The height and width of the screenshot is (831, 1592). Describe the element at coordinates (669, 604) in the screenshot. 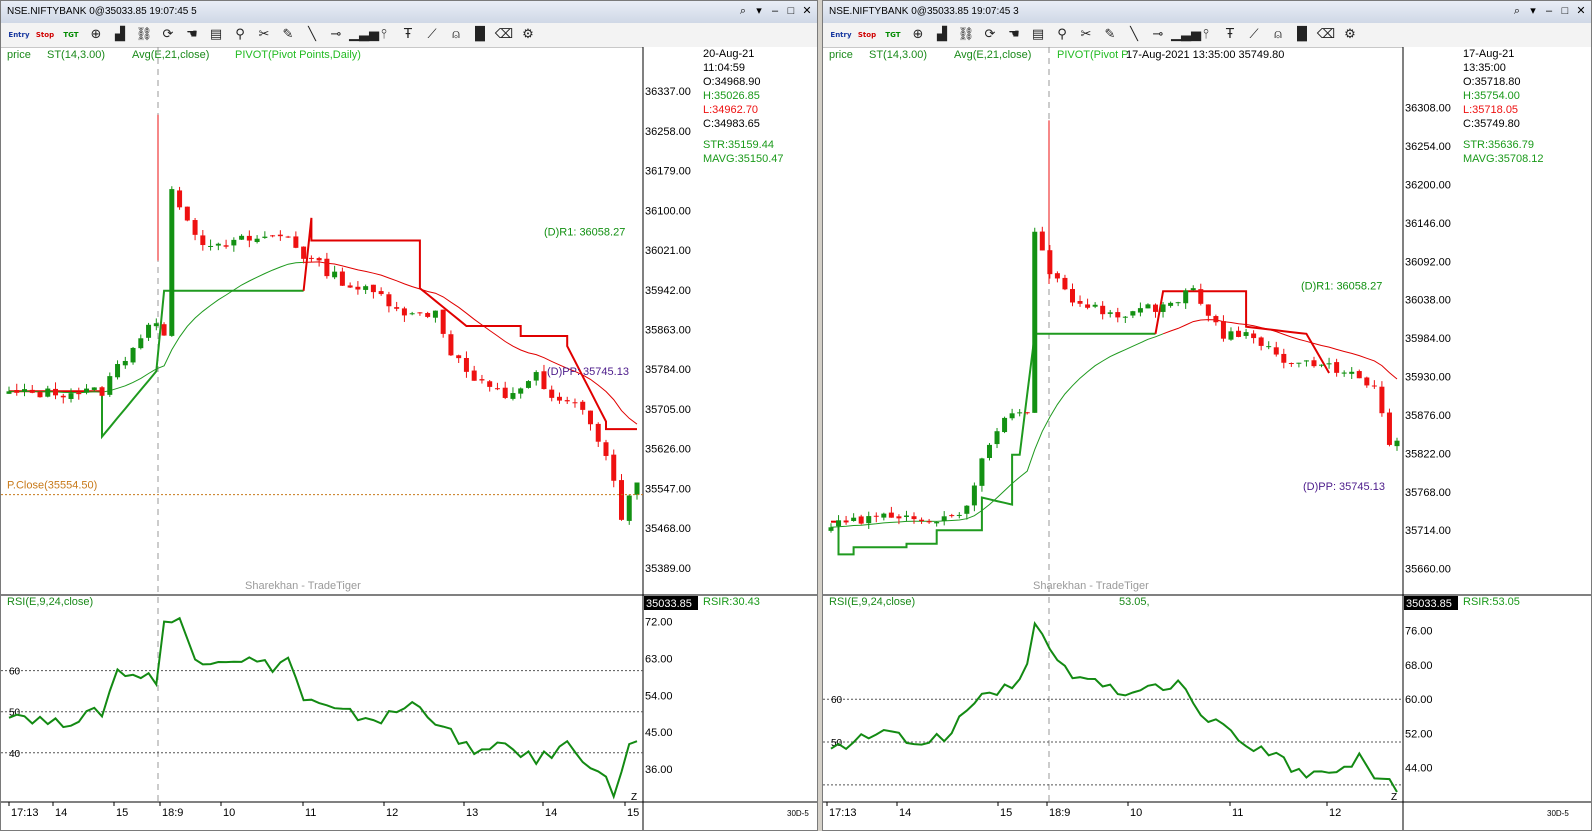

I see `last-price-value: 35033.85` at that location.